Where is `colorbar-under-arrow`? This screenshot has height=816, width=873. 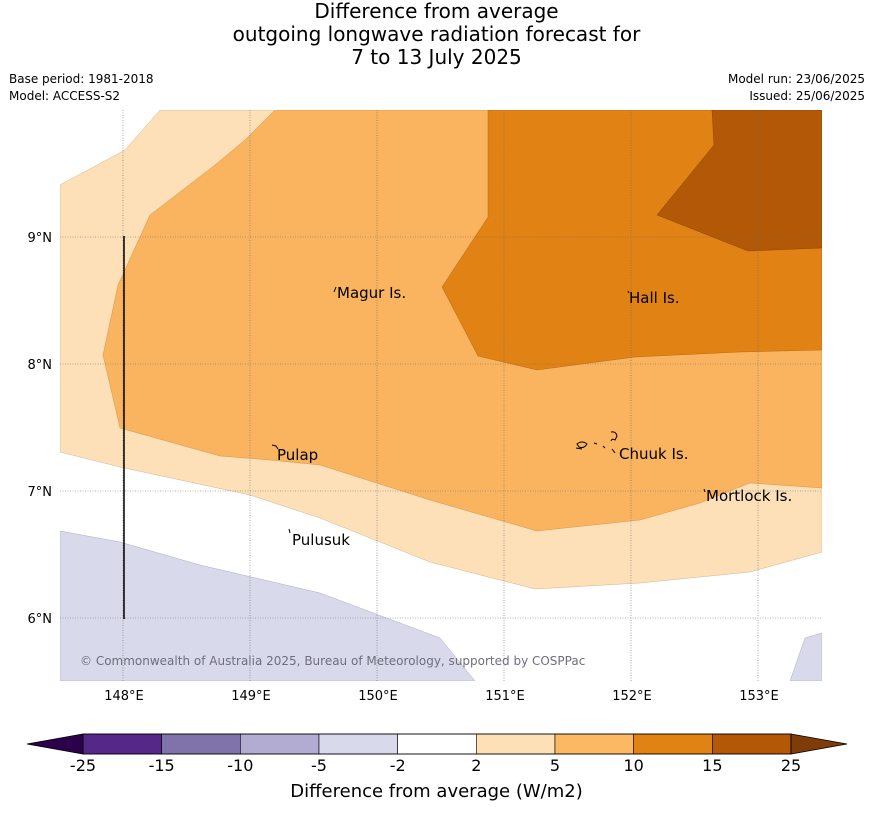
colorbar-under-arrow is located at coordinates (55, 744).